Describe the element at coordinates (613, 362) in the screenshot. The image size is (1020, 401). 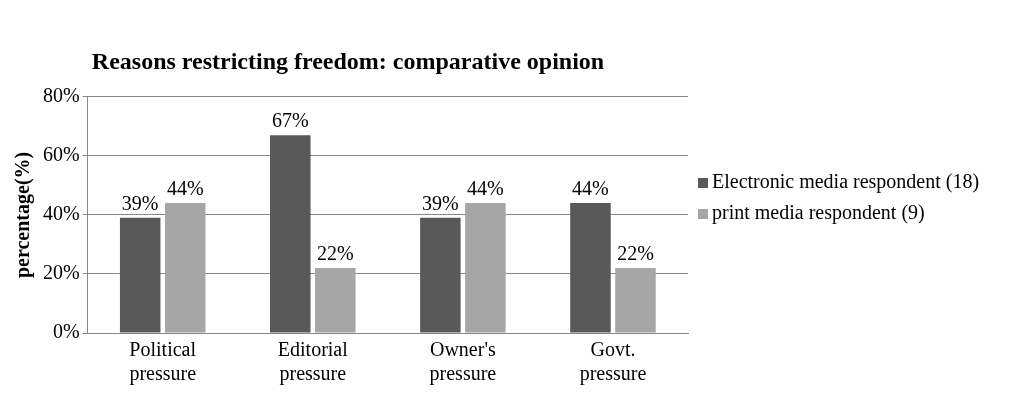
I see `x-tick-label: Govt. pressure` at that location.